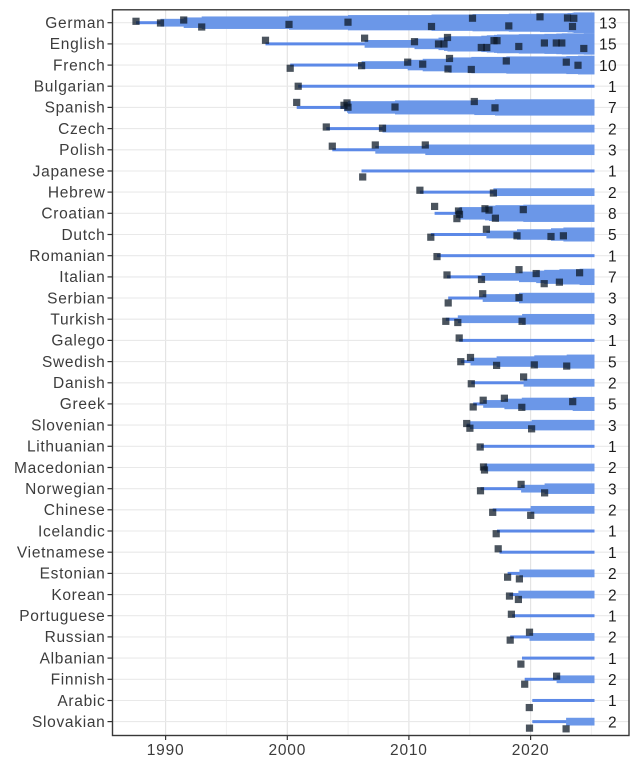 This screenshot has height=773, width=640. What do you see at coordinates (83, 404) in the screenshot?
I see `svg-text: Greek` at bounding box center [83, 404].